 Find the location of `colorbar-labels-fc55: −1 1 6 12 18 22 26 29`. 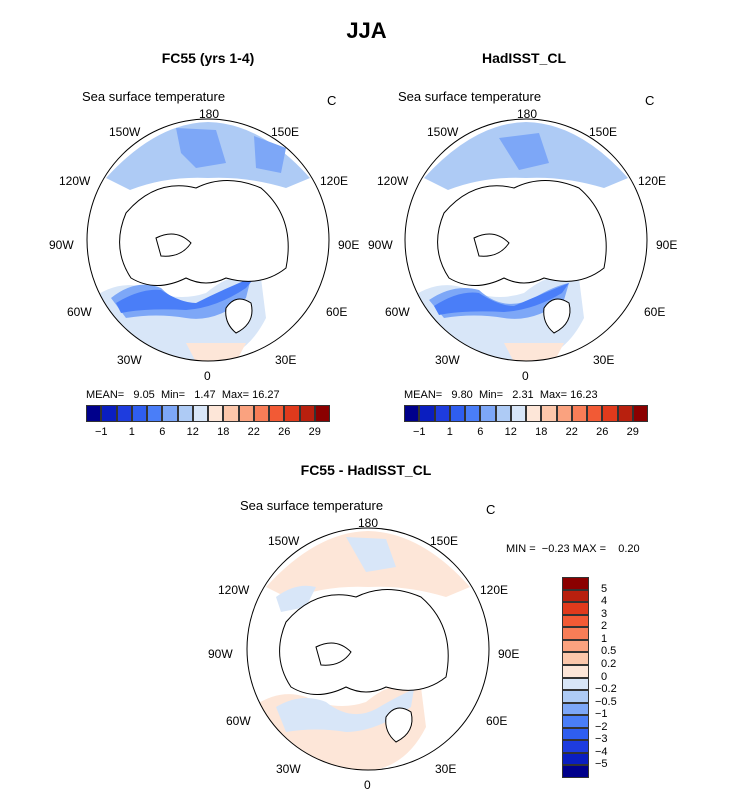

colorbar-labels-fc55: −1 1 6 12 18 22 26 29 is located at coordinates (208, 433).